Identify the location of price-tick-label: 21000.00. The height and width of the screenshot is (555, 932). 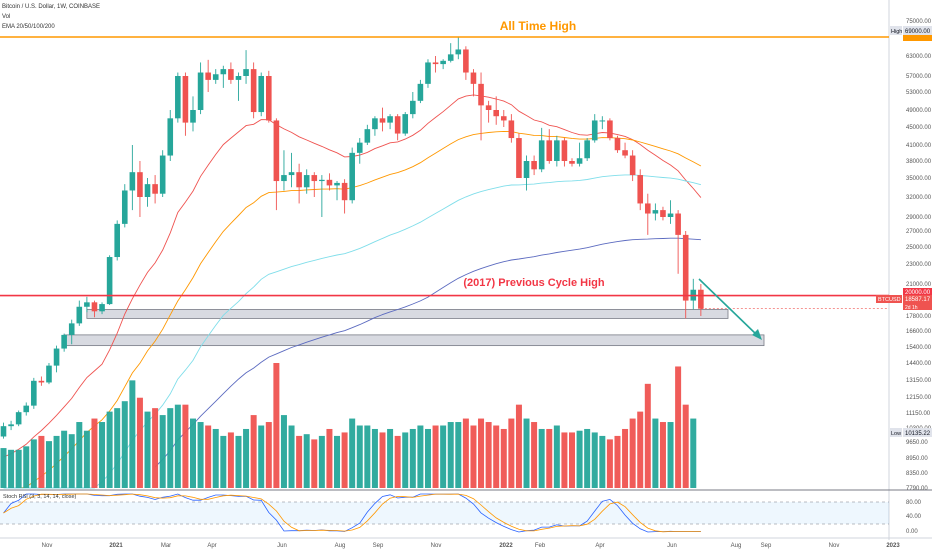
(919, 285).